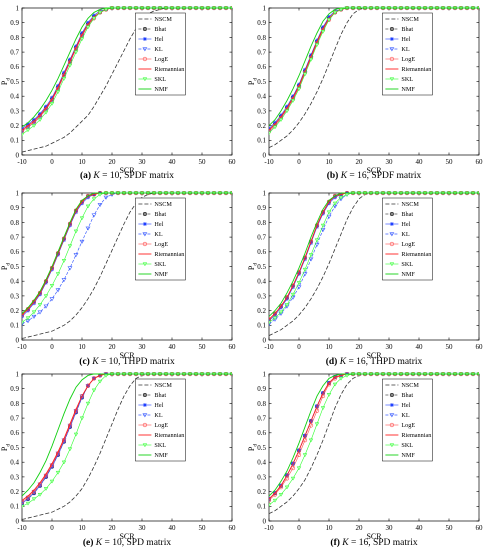 The image size is (489, 550). Describe the element at coordinates (330, 162) in the screenshot. I see `x-tick-label: 10` at that location.